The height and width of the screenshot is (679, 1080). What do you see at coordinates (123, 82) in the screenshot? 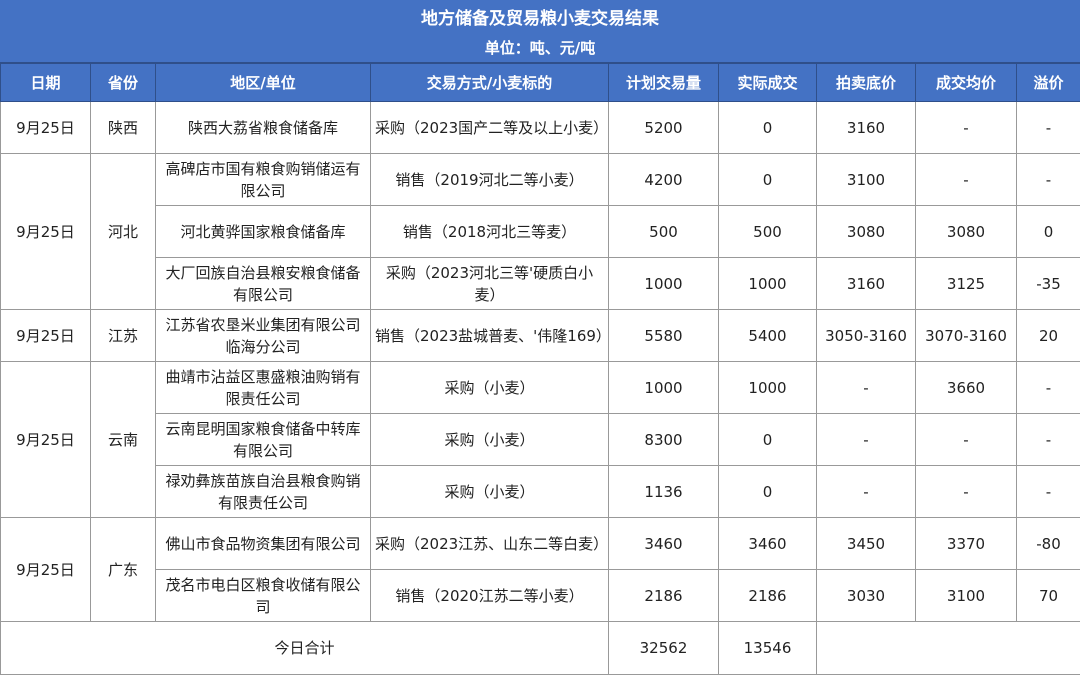
I see `column-header-province: 省份` at bounding box center [123, 82].